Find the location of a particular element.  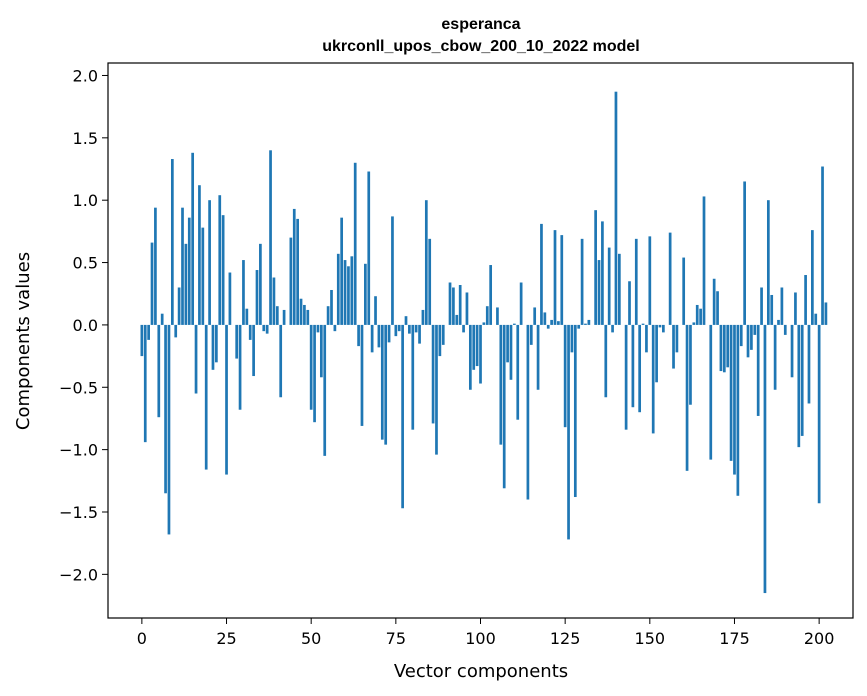

chart-title-line2: ukrconll_upos_cbow_200_10_2022 model is located at coordinates (480, 46).